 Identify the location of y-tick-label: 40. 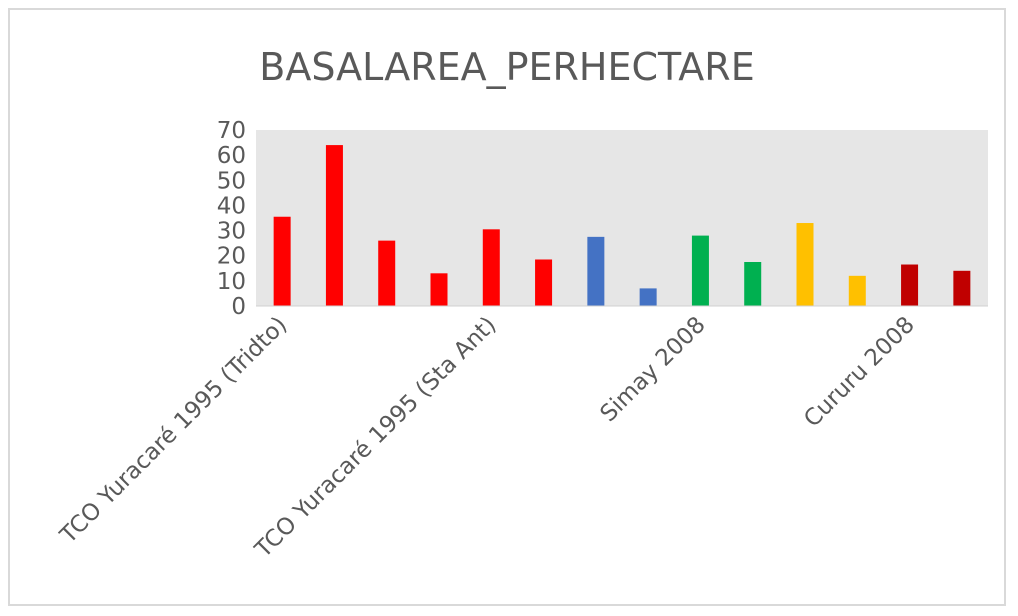
(231, 206).